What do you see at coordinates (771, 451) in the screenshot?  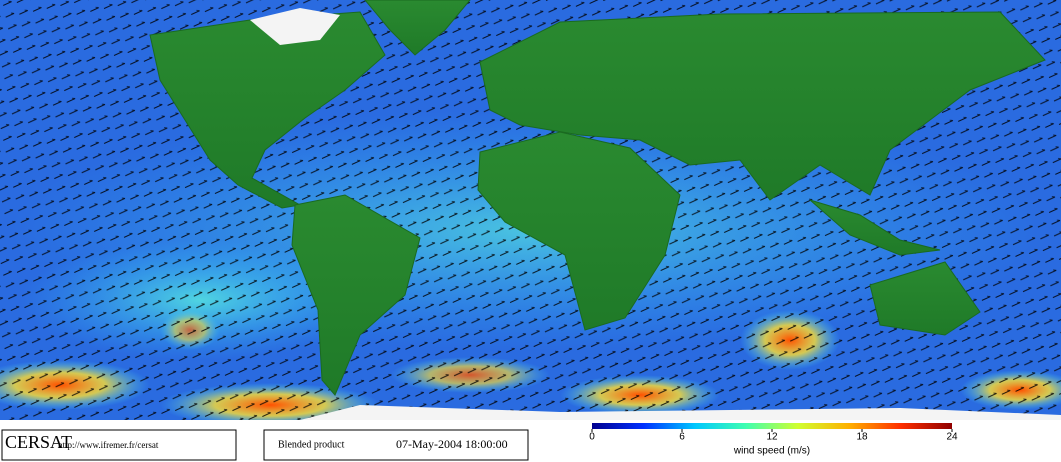 I see `colorbar-label: wind speed (m/s)` at bounding box center [771, 451].